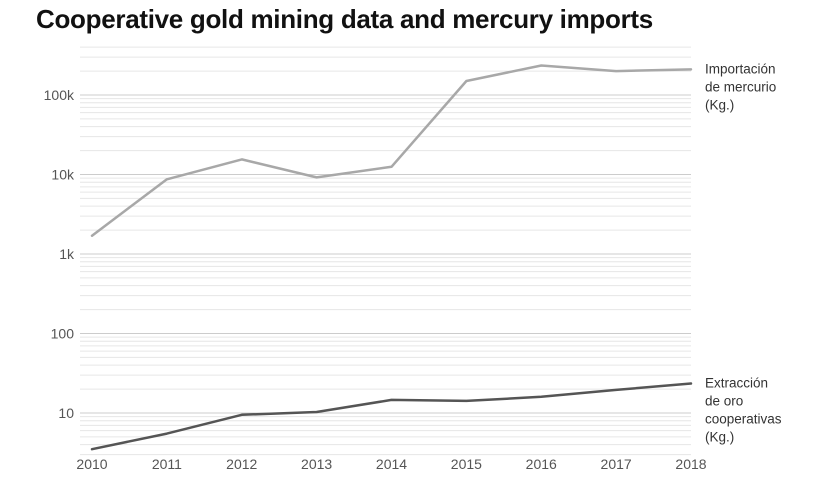 Image resolution: width=814 pixels, height=500 pixels. What do you see at coordinates (241, 464) in the screenshot?
I see `x-tick-label: 2012` at bounding box center [241, 464].